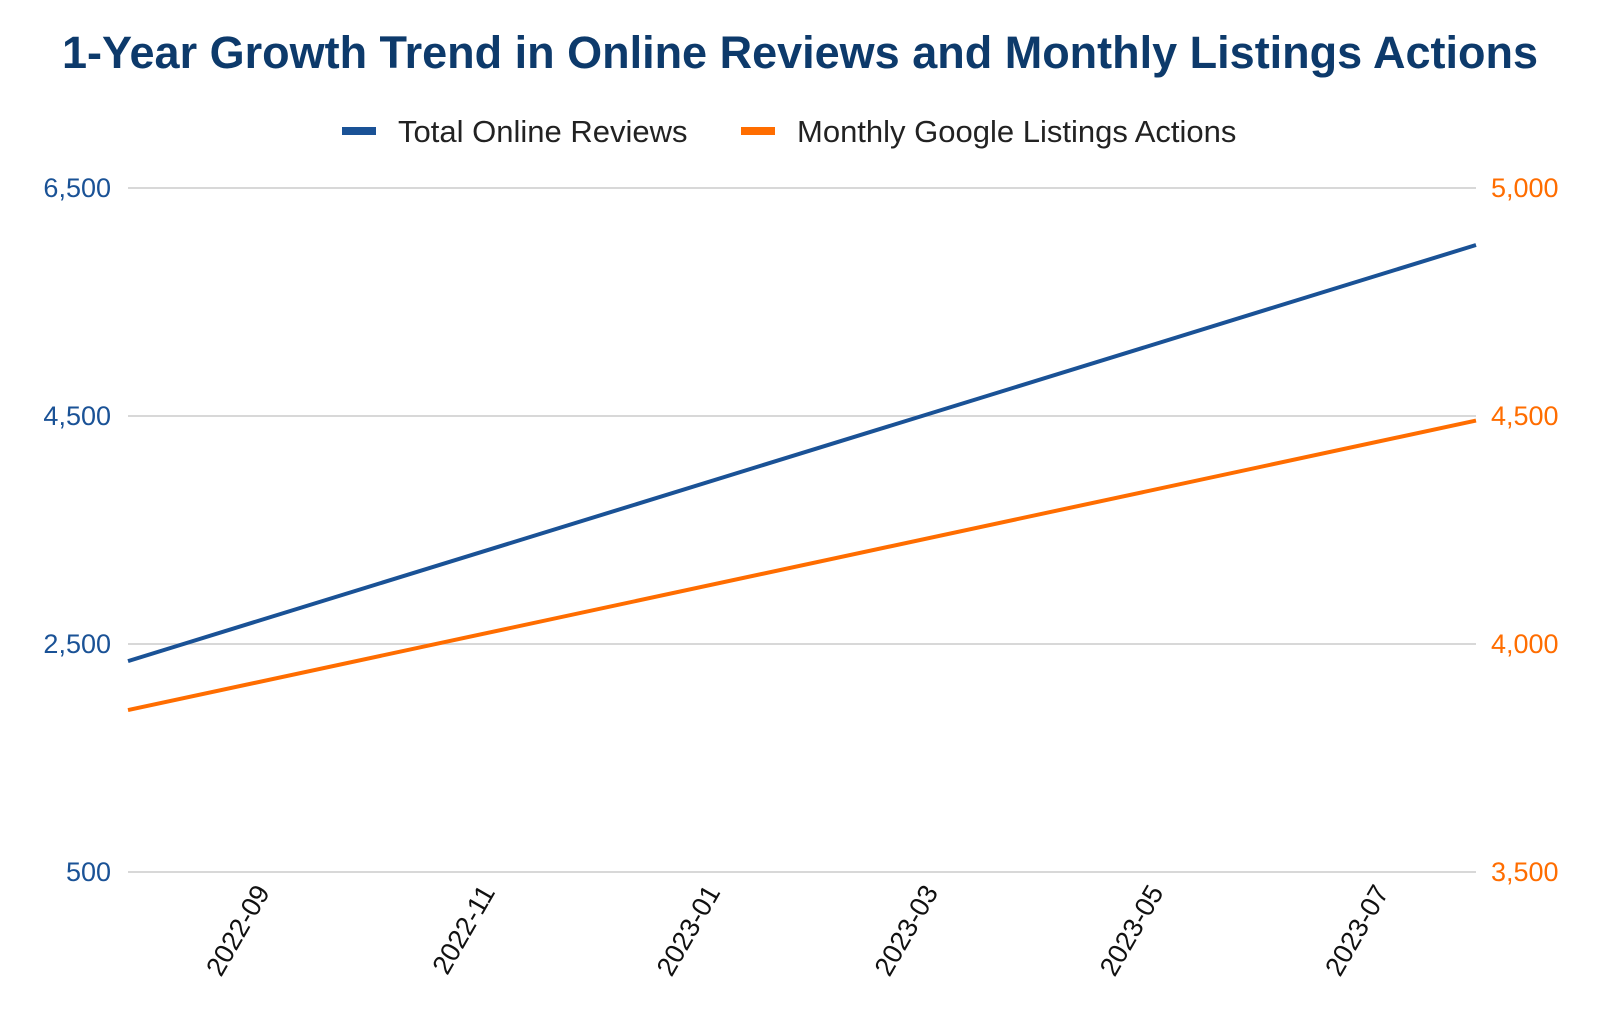 The image size is (1600, 1025). What do you see at coordinates (88, 872) in the screenshot?
I see `left-y-tick-label: 500` at bounding box center [88, 872].